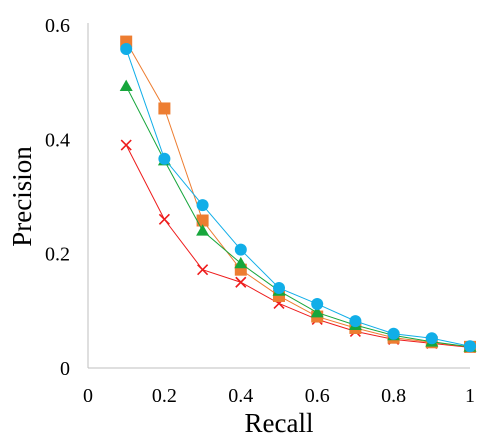  What do you see at coordinates (279, 423) in the screenshot?
I see `x-axis-title: Recall` at bounding box center [279, 423].